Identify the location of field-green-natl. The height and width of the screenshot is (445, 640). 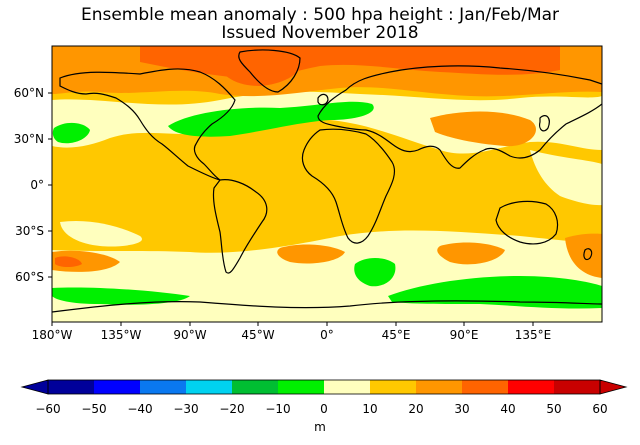
(271, 119).